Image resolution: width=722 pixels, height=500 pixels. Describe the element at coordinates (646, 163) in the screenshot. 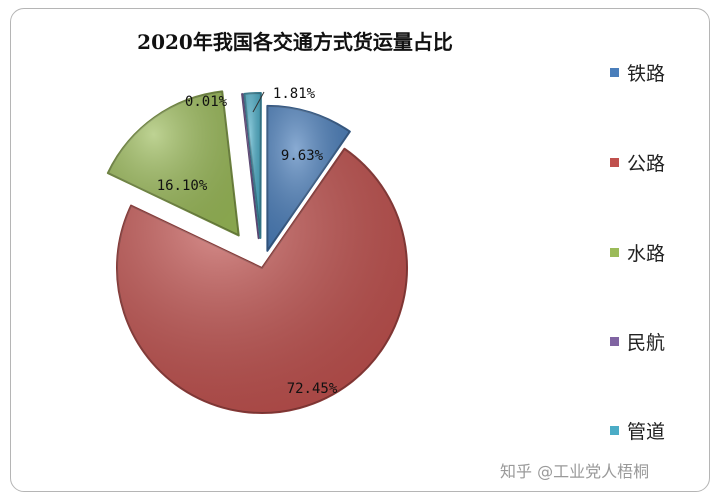

I see `legend-label-highway: 公路` at that location.